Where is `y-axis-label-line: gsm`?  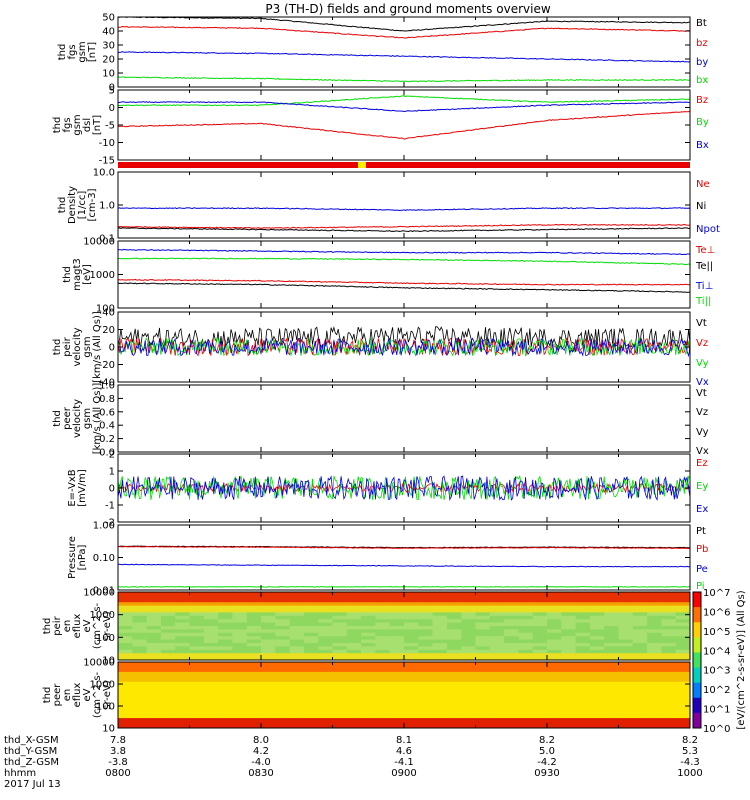
y-axis-label-line: gsm is located at coordinates (82, 51).